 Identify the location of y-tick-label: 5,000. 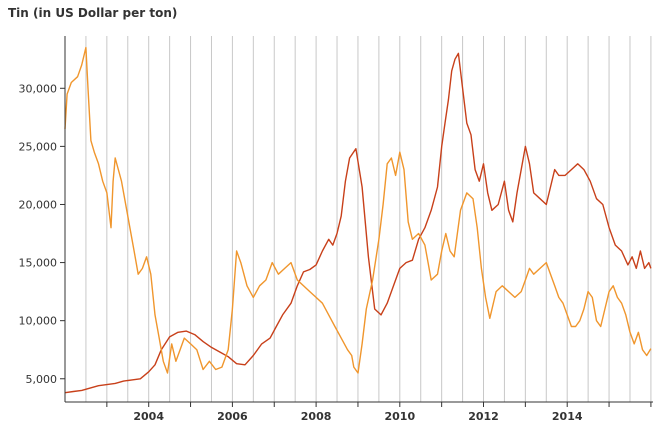
(42, 379).